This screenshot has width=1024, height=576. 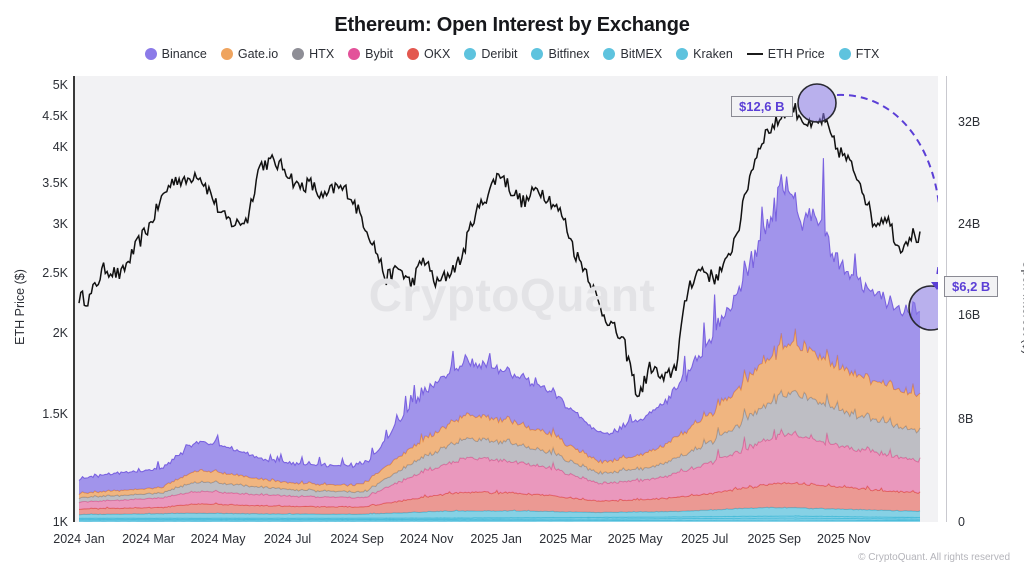 I want to click on legend-label: FTX, so click(x=867, y=54).